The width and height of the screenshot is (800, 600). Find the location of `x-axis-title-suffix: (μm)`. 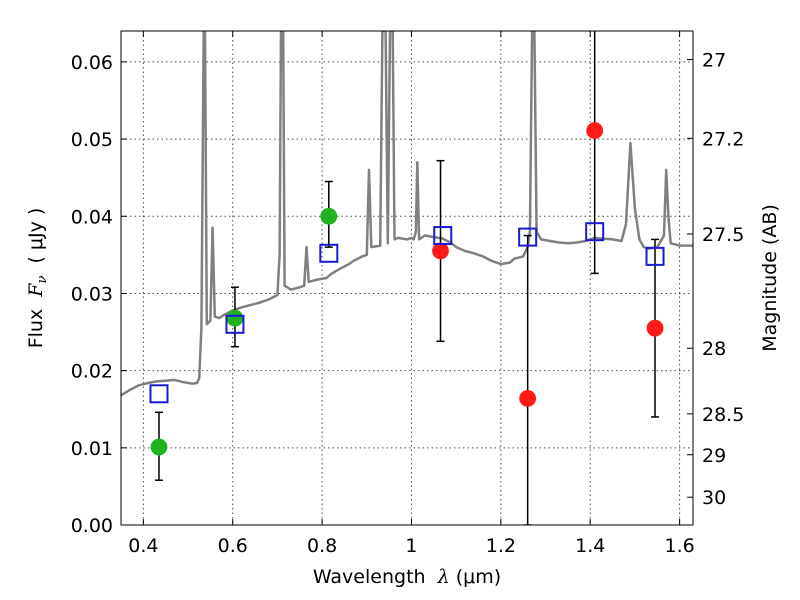

x-axis-title-suffix: (μm) is located at coordinates (475, 577).